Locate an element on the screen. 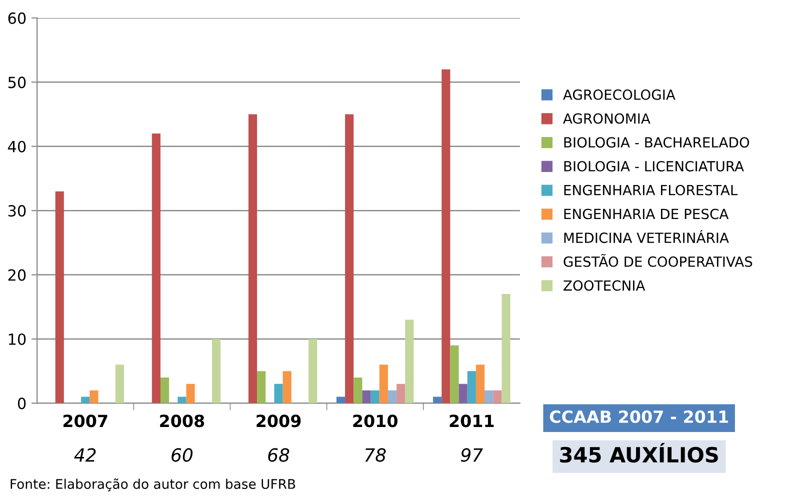 Image resolution: width=789 pixels, height=499 pixels. legend-label: BIOLOGIA - BACHARELADO is located at coordinates (657, 142).